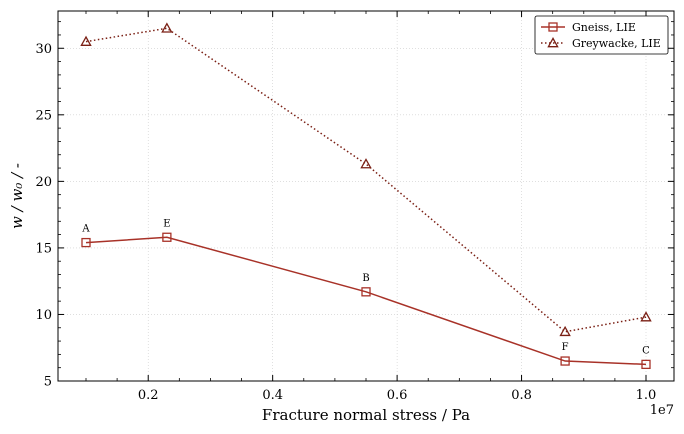 The width and height of the screenshot is (684, 434). Describe the element at coordinates (43, 182) in the screenshot. I see `y-tick-label: 20` at that location.